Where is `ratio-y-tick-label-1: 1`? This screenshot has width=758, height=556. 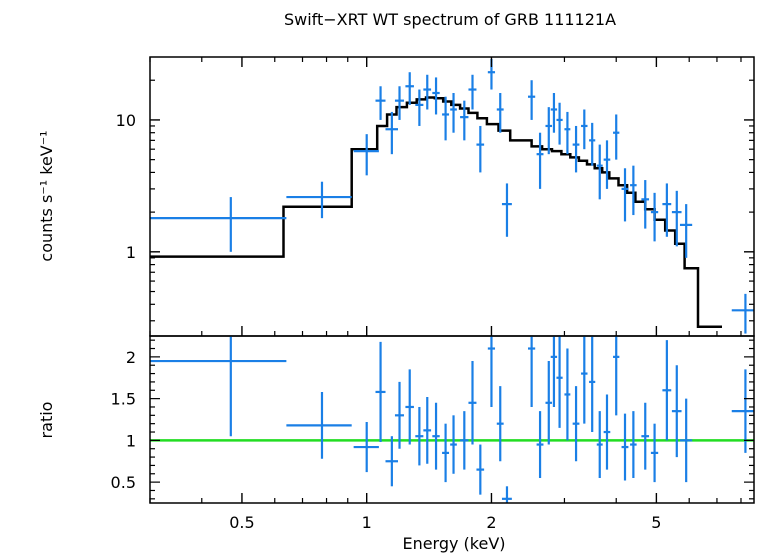
ratio-y-tick-label-1: 1 is located at coordinates (131, 440).